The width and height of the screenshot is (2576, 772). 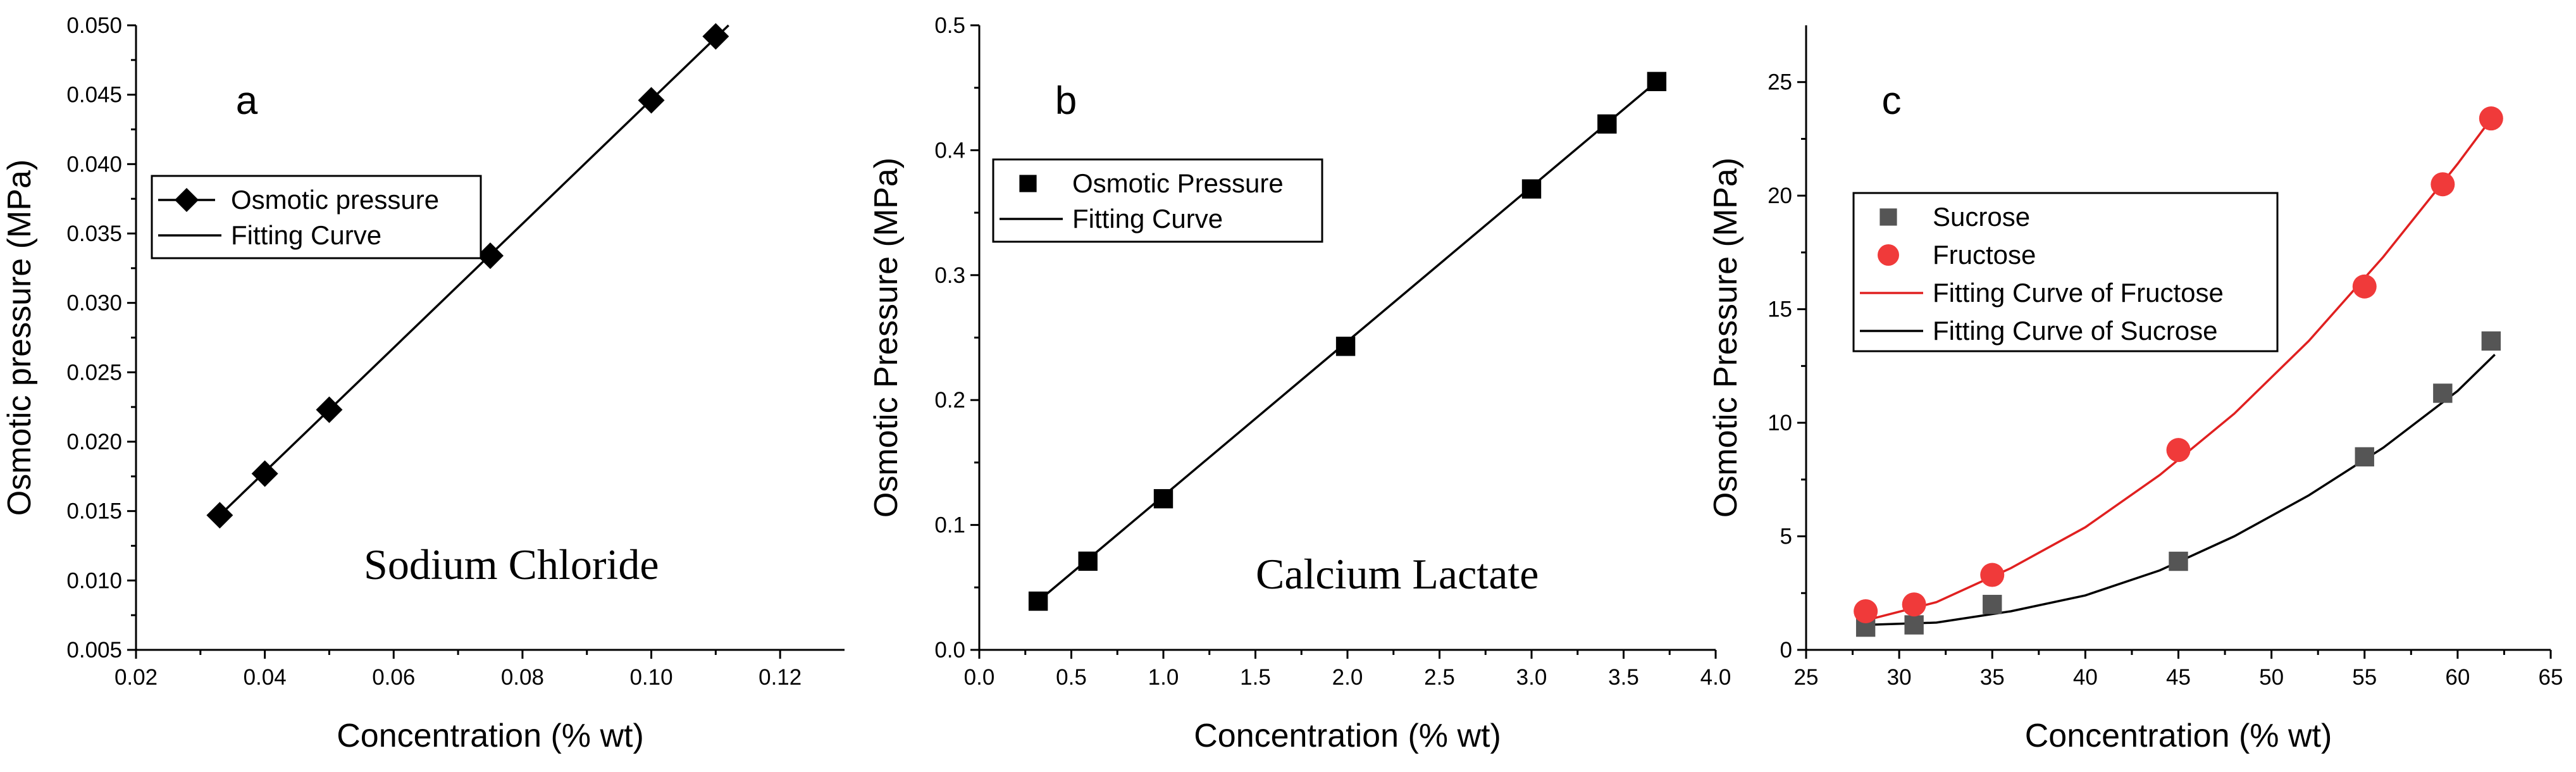 What do you see at coordinates (136, 678) in the screenshot?
I see `x-tick-label: 0.02` at bounding box center [136, 678].